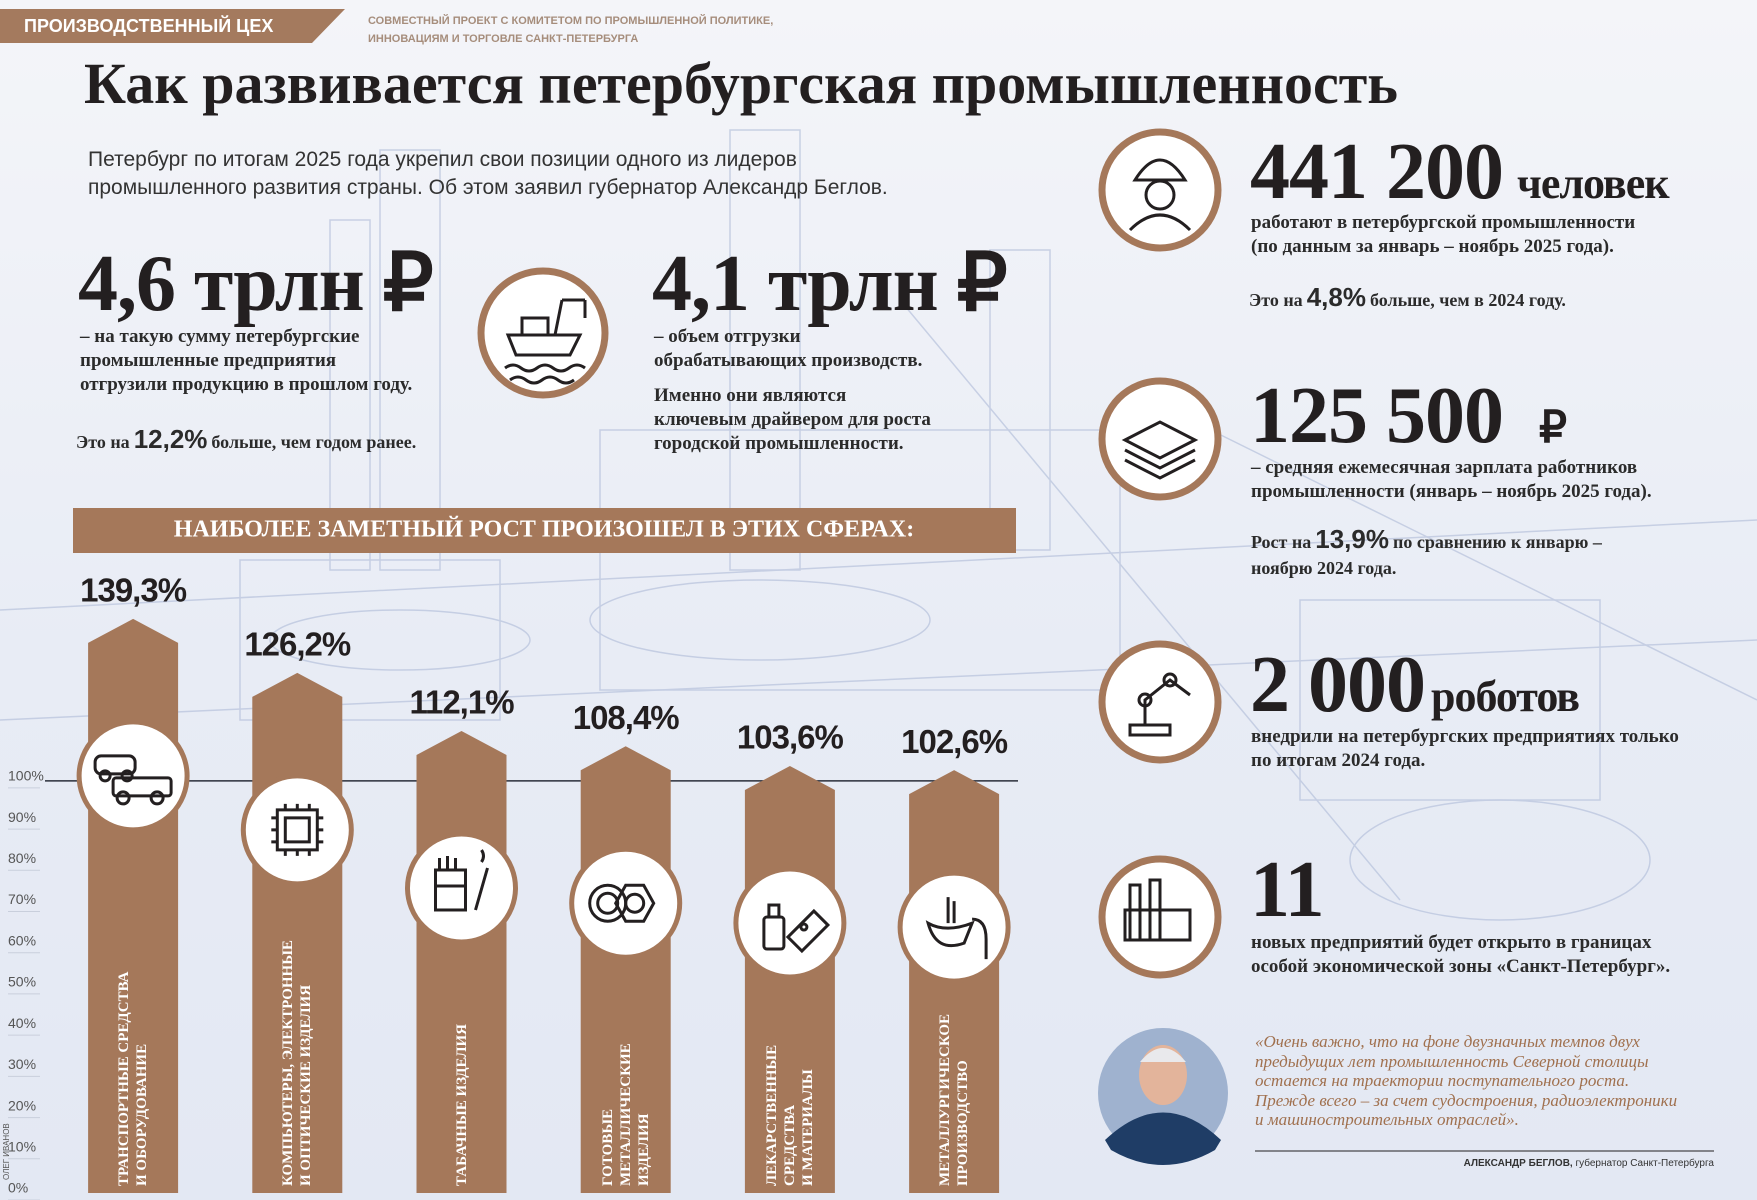 The width and height of the screenshot is (1757, 1200). What do you see at coordinates (1518, 1163) in the screenshot?
I see `quote-author: АЛЕКСАНДР БЕГЛОВ,` at bounding box center [1518, 1163].